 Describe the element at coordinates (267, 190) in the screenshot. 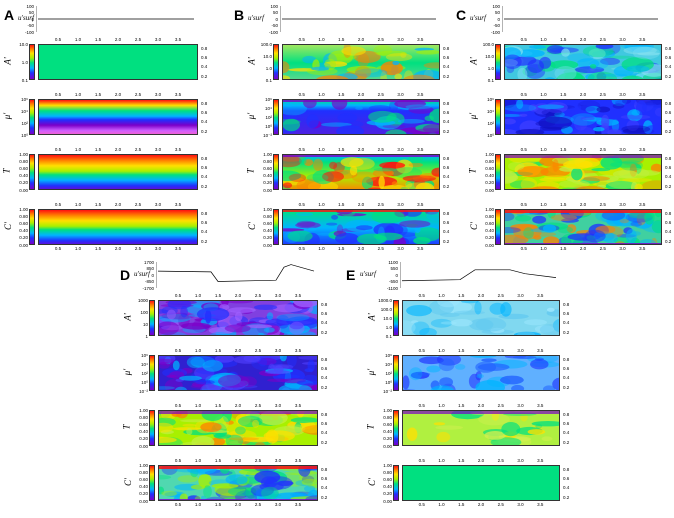

I see `left-tick: 0.00` at that location.